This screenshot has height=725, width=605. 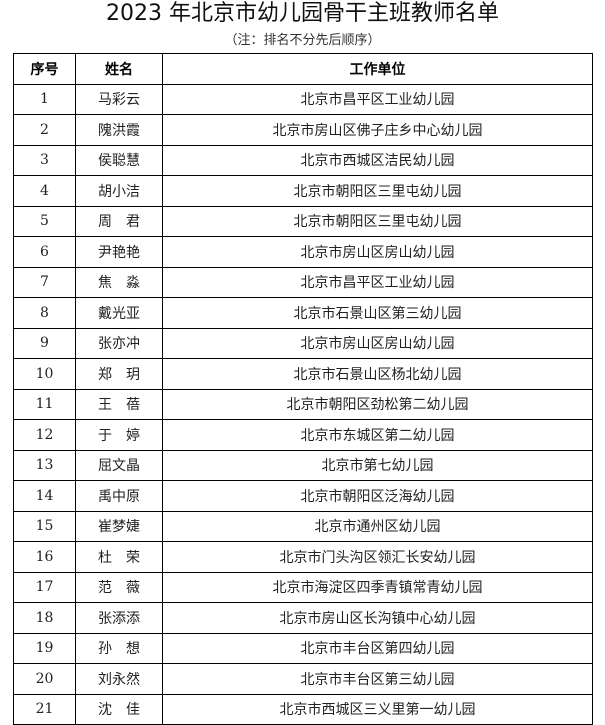 What do you see at coordinates (44, 465) in the screenshot?
I see `index-cell: 13` at bounding box center [44, 465].